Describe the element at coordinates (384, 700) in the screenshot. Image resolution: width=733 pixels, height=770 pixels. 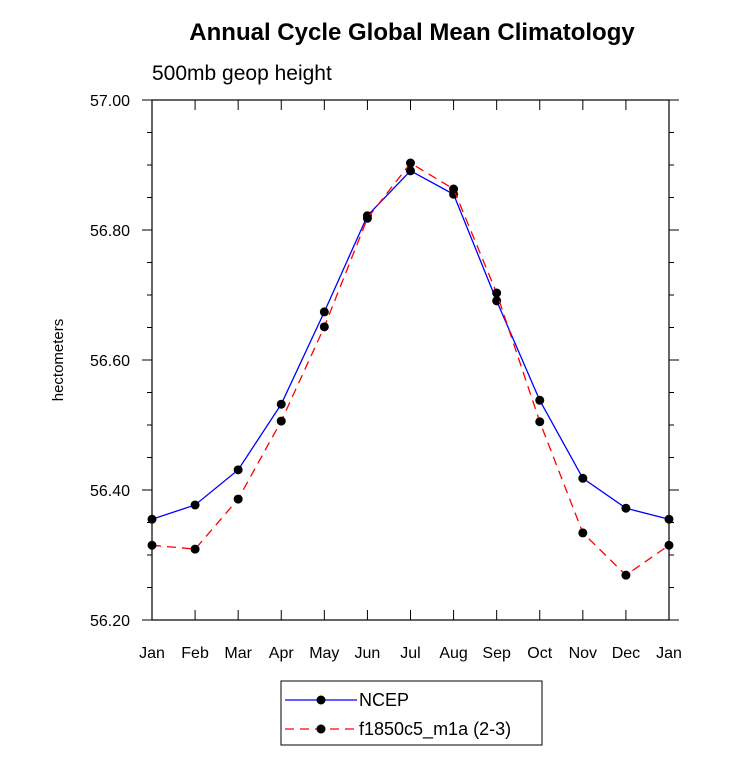
I see `legend-label: NCEP` at that location.